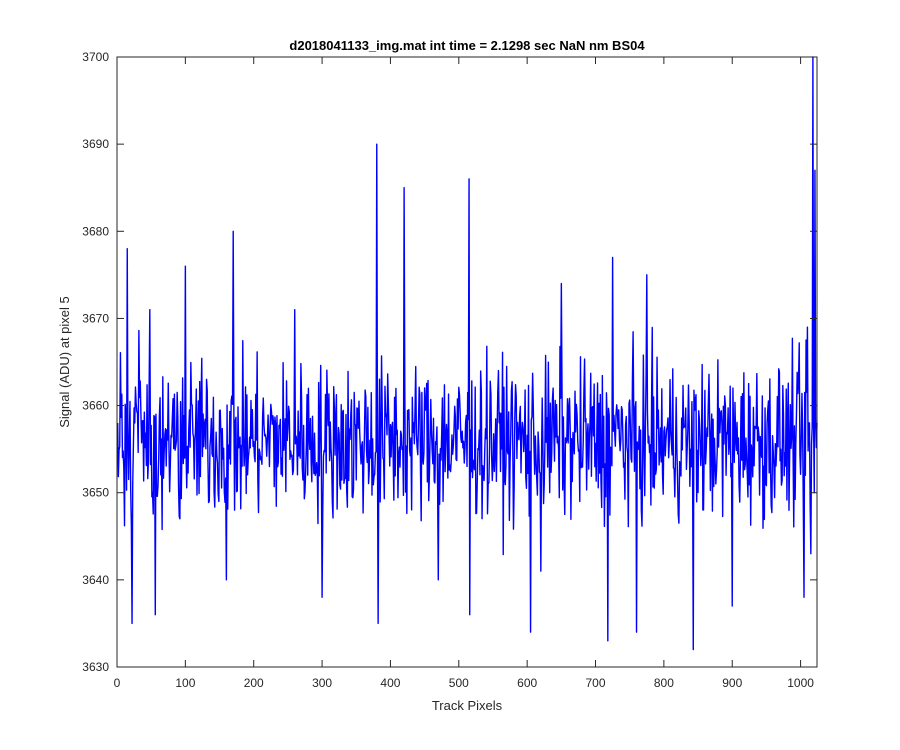  Describe the element at coordinates (95, 493) in the screenshot. I see `y-tick-label: 3650` at that location.